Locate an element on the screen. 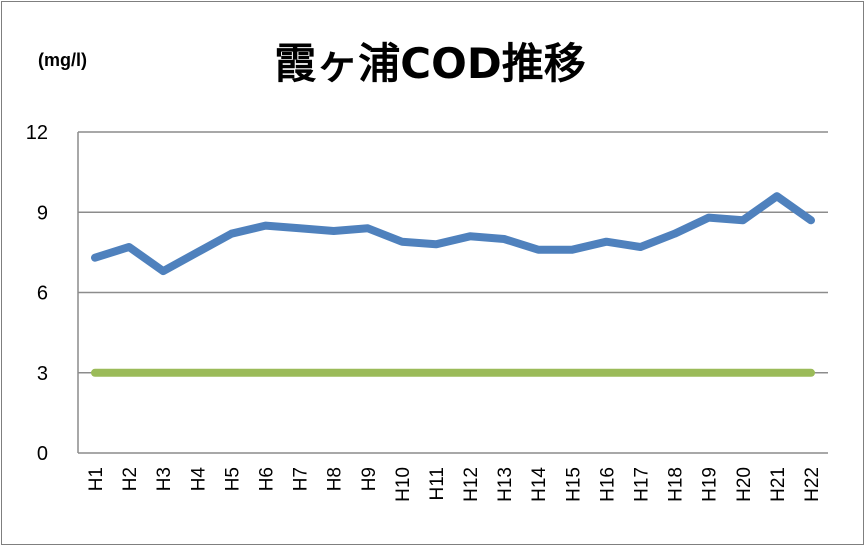  x-tick-label-H1: H1 is located at coordinates (96, 479).